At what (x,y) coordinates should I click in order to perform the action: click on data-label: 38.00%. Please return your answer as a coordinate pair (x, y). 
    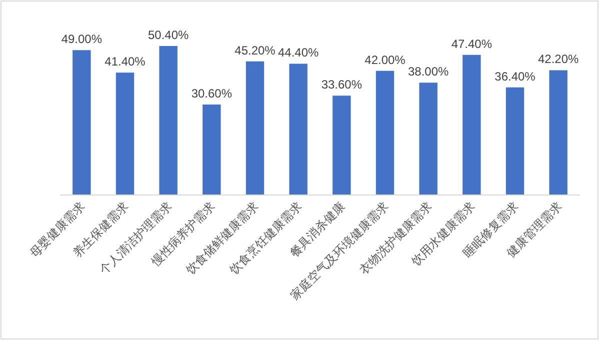
    Looking at the image, I should click on (429, 71).